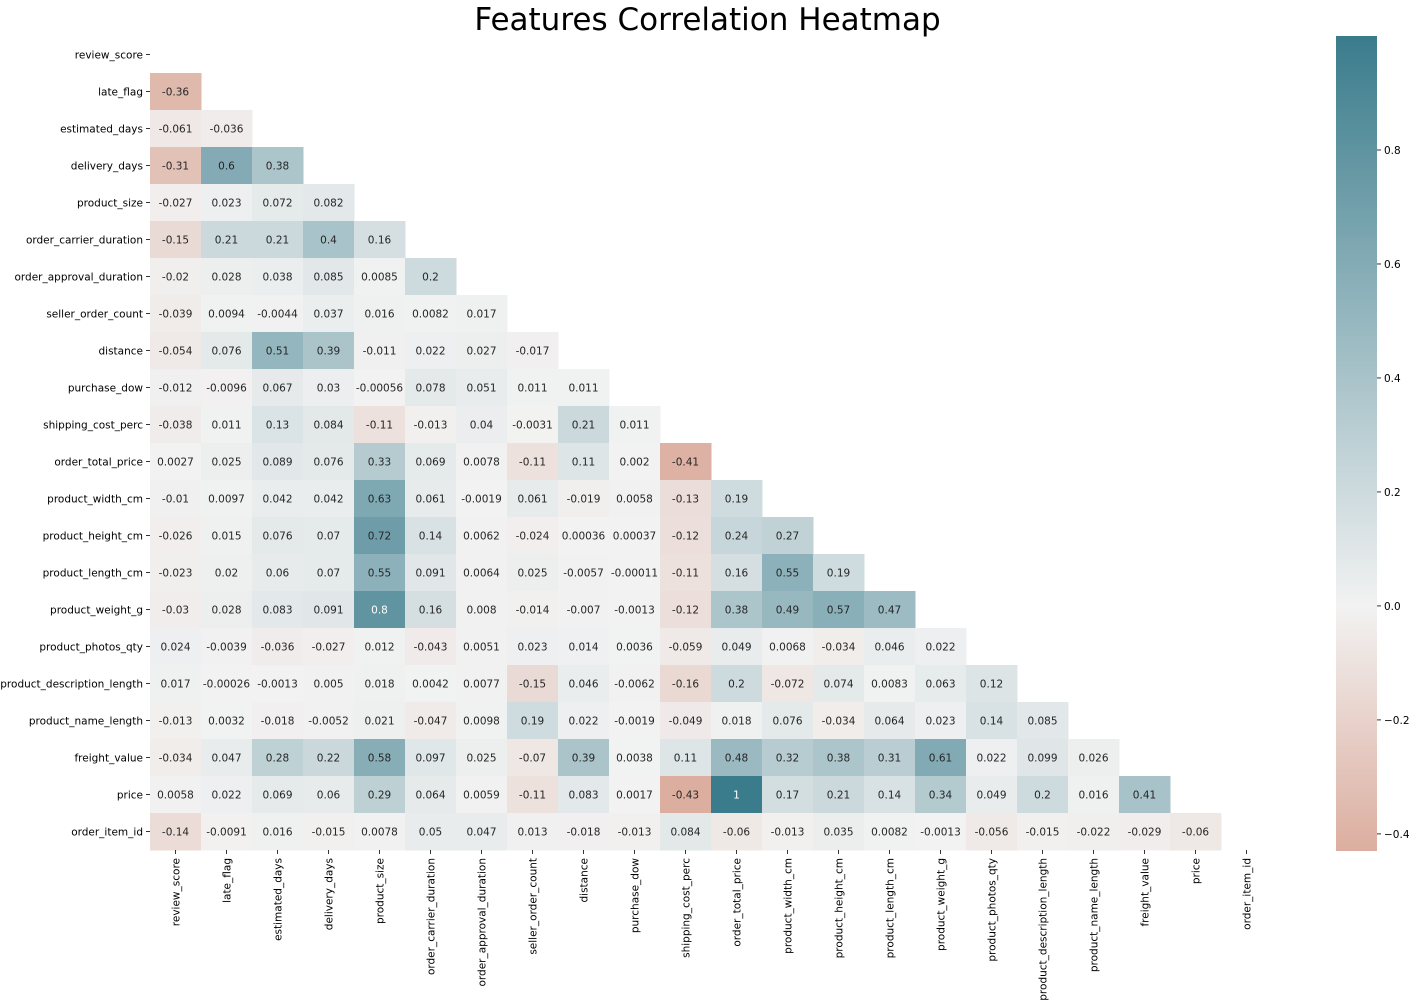 The width and height of the screenshot is (1415, 1001). I want to click on cell-value-label: -0.13, so click(685, 500).